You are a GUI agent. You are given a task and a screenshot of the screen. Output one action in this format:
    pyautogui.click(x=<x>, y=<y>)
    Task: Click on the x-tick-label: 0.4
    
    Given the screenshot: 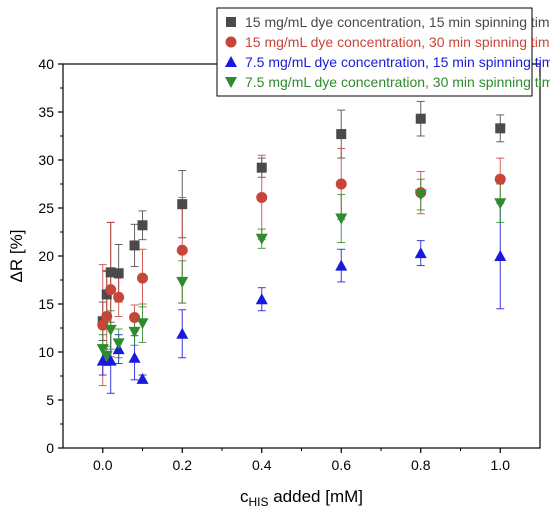 What is the action you would take?
    pyautogui.click(x=262, y=465)
    